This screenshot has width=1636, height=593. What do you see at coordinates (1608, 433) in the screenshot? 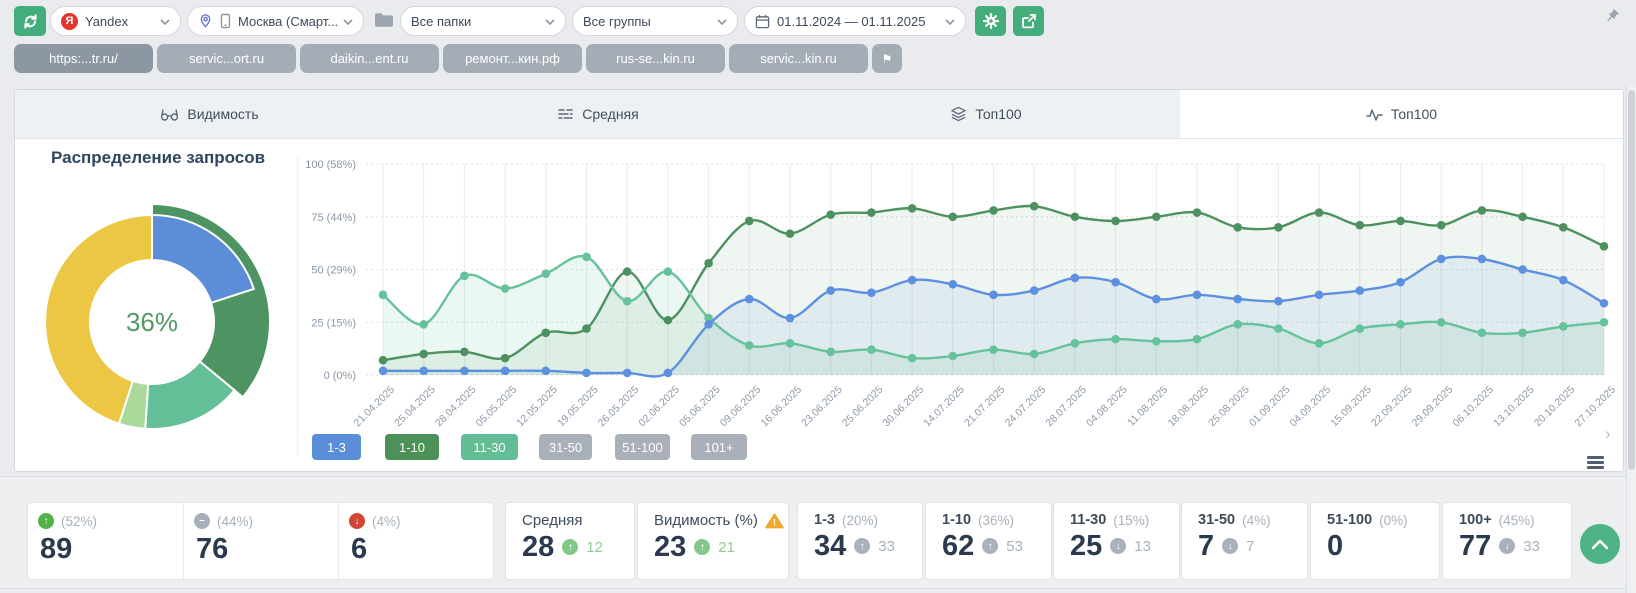
I see `scroll-right-icon: ›` at bounding box center [1608, 433].